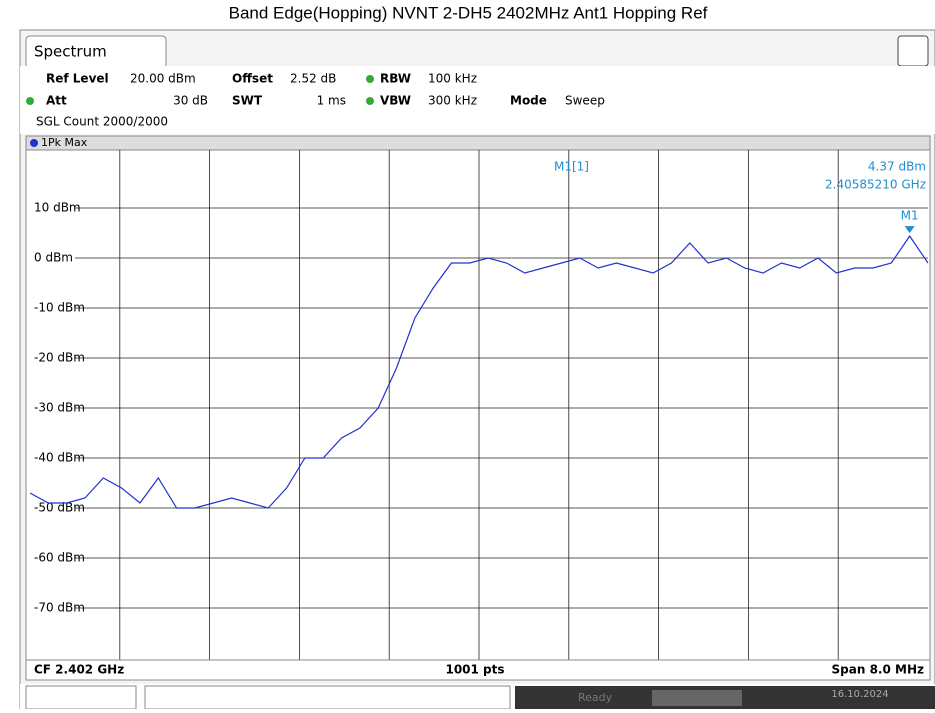 This screenshot has width=935, height=713. Describe the element at coordinates (474, 670) in the screenshot. I see `points: 1001 pts` at that location.